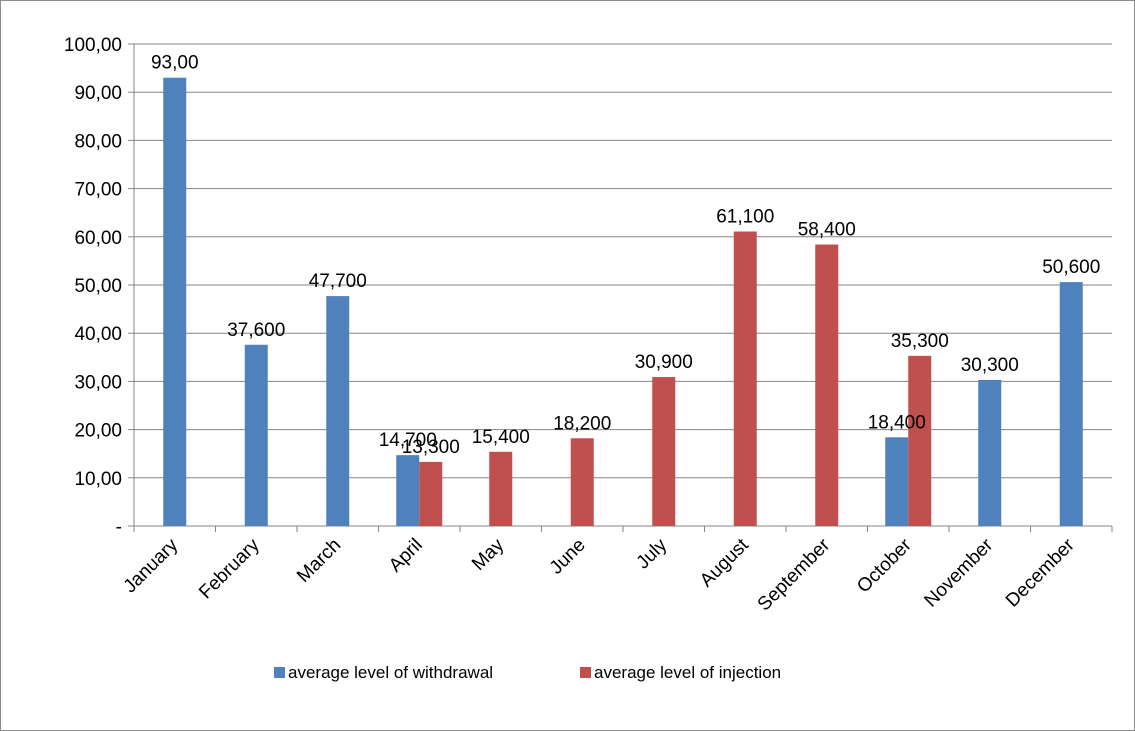 The image size is (1135, 731). Describe the element at coordinates (1040, 572) in the screenshot. I see `x-tick-label: December` at that location.